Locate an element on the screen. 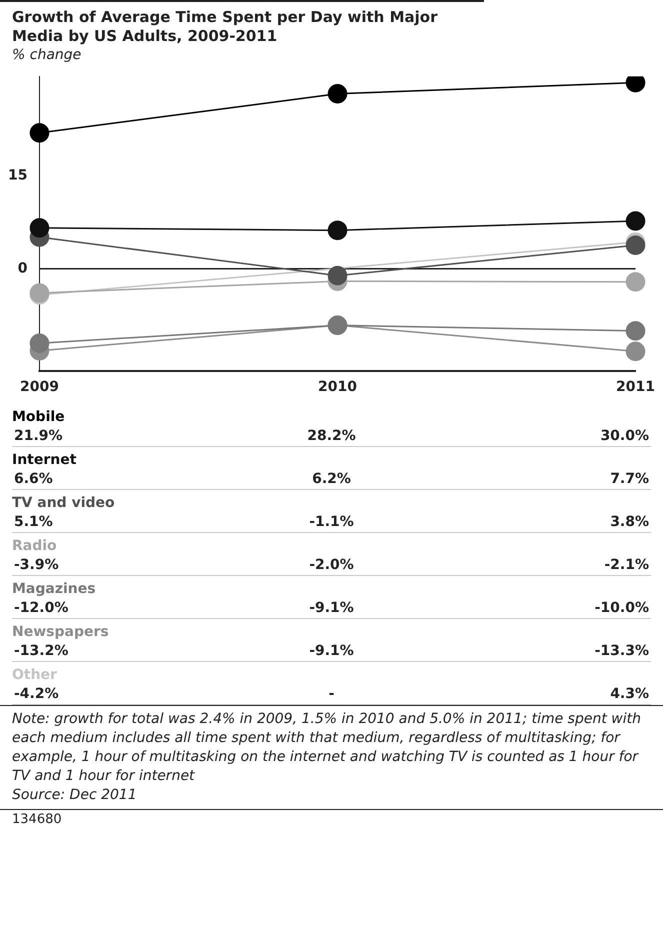  text: Note: growth for total was 2.4% in 2009, 1.5% in 2010 and 5.0% in 2011; time spent with each medium includes all time spent with that medium, regardless of multitasking; for example, 1 hour of multitasking on the internet and watching TV is counted as 1 hour for TV and 1 hour for internet is located at coordinates (326, 747).